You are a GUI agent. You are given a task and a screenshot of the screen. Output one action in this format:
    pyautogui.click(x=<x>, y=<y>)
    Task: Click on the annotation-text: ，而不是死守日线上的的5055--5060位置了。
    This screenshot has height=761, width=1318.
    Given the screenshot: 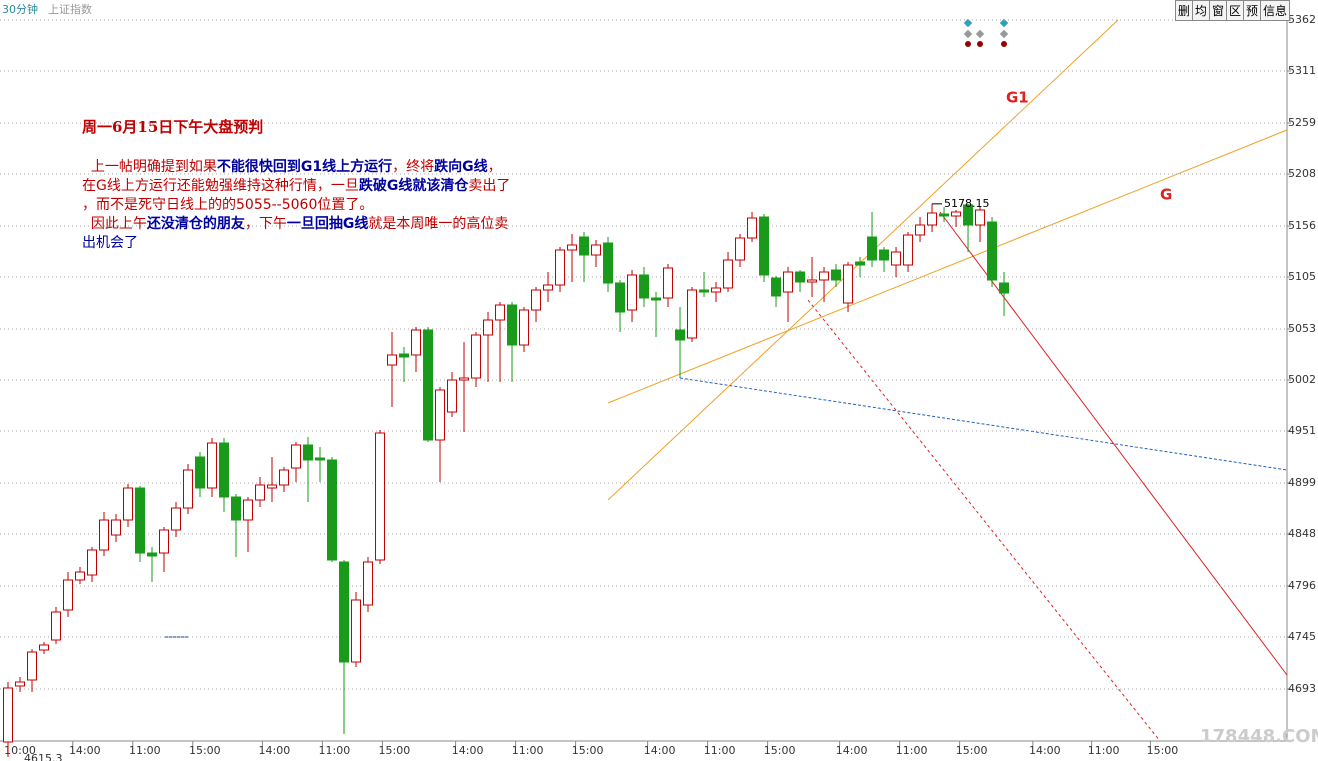 What is the action you would take?
    pyautogui.click(x=228, y=205)
    